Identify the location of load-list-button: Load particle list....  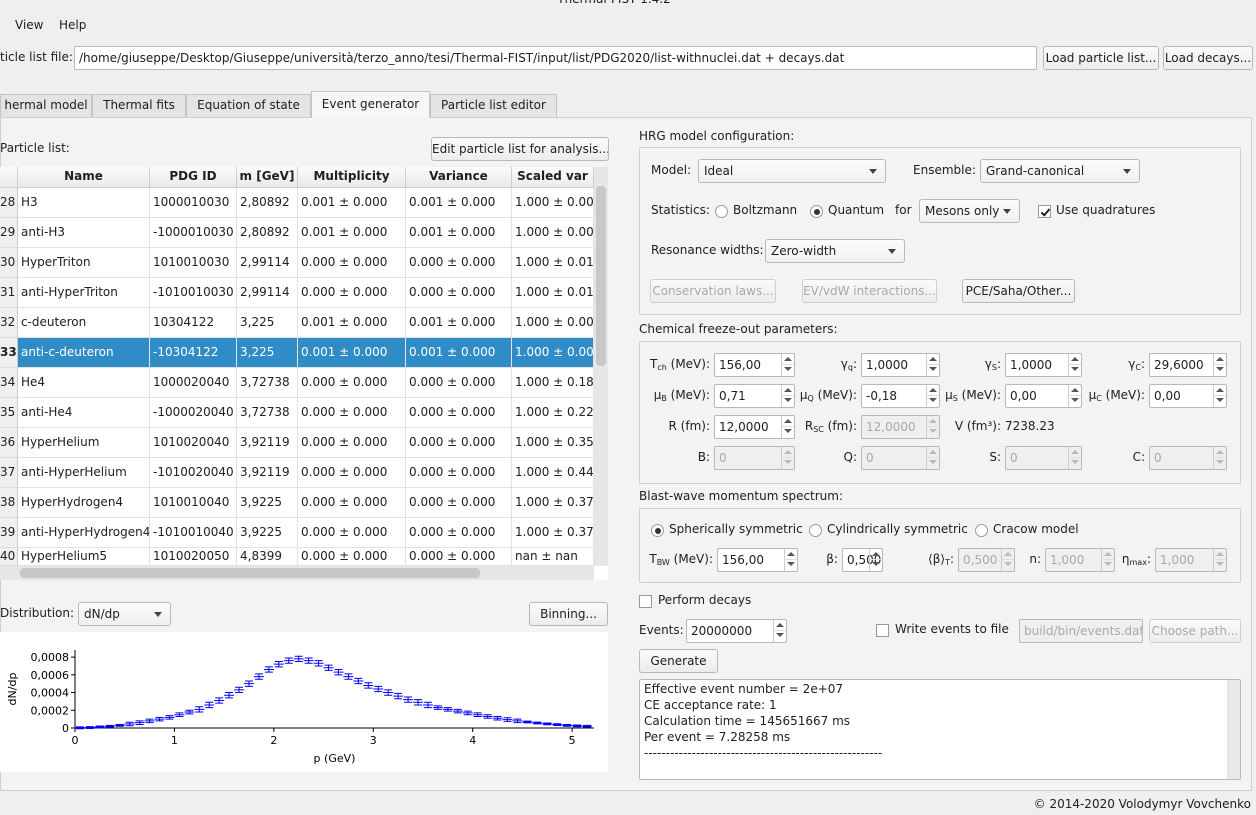
(1101, 58).